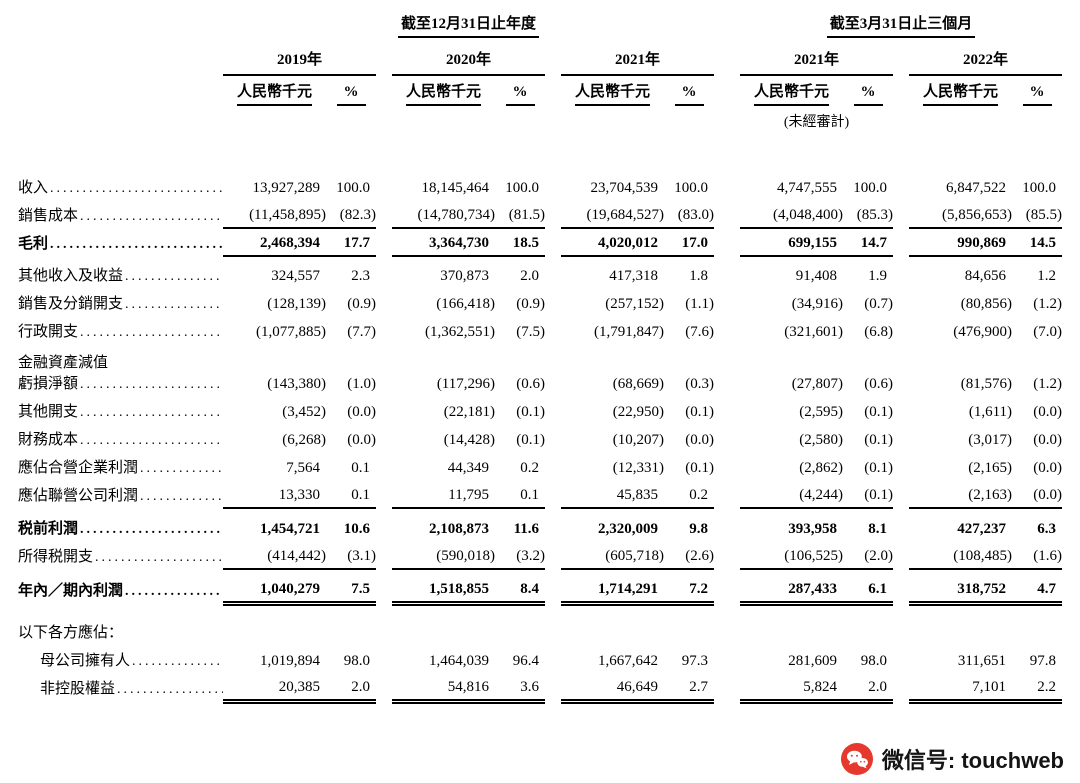 The image size is (1080, 783). Describe the element at coordinates (540, 58) in the screenshot. I see `header-year-row: 2019年 2020年 2021年 2021年 2022年` at that location.